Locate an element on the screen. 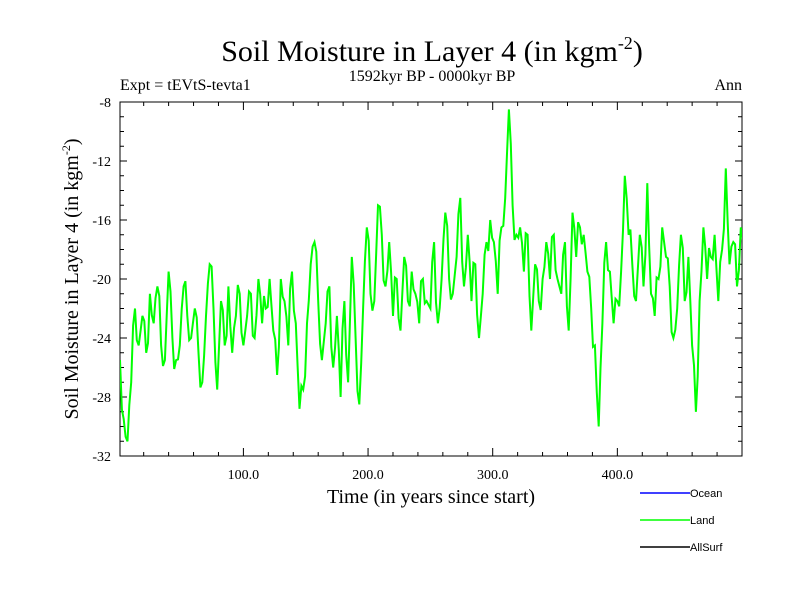 The height and width of the screenshot is (600, 800). chart-title: Soil Moisture in Layer 4 (in kgm-2) is located at coordinates (432, 50).